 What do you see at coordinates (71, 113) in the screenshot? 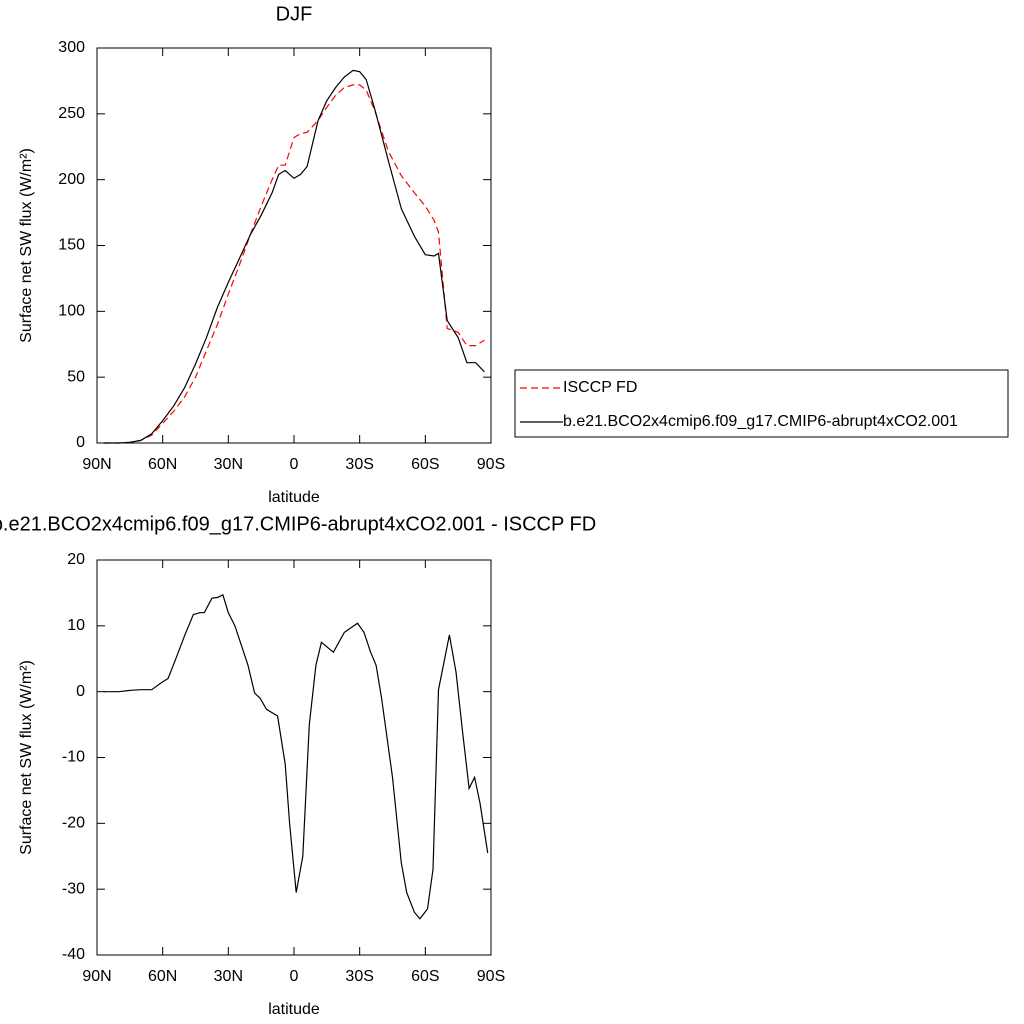
I see `y-tick-label: 250` at bounding box center [71, 113].